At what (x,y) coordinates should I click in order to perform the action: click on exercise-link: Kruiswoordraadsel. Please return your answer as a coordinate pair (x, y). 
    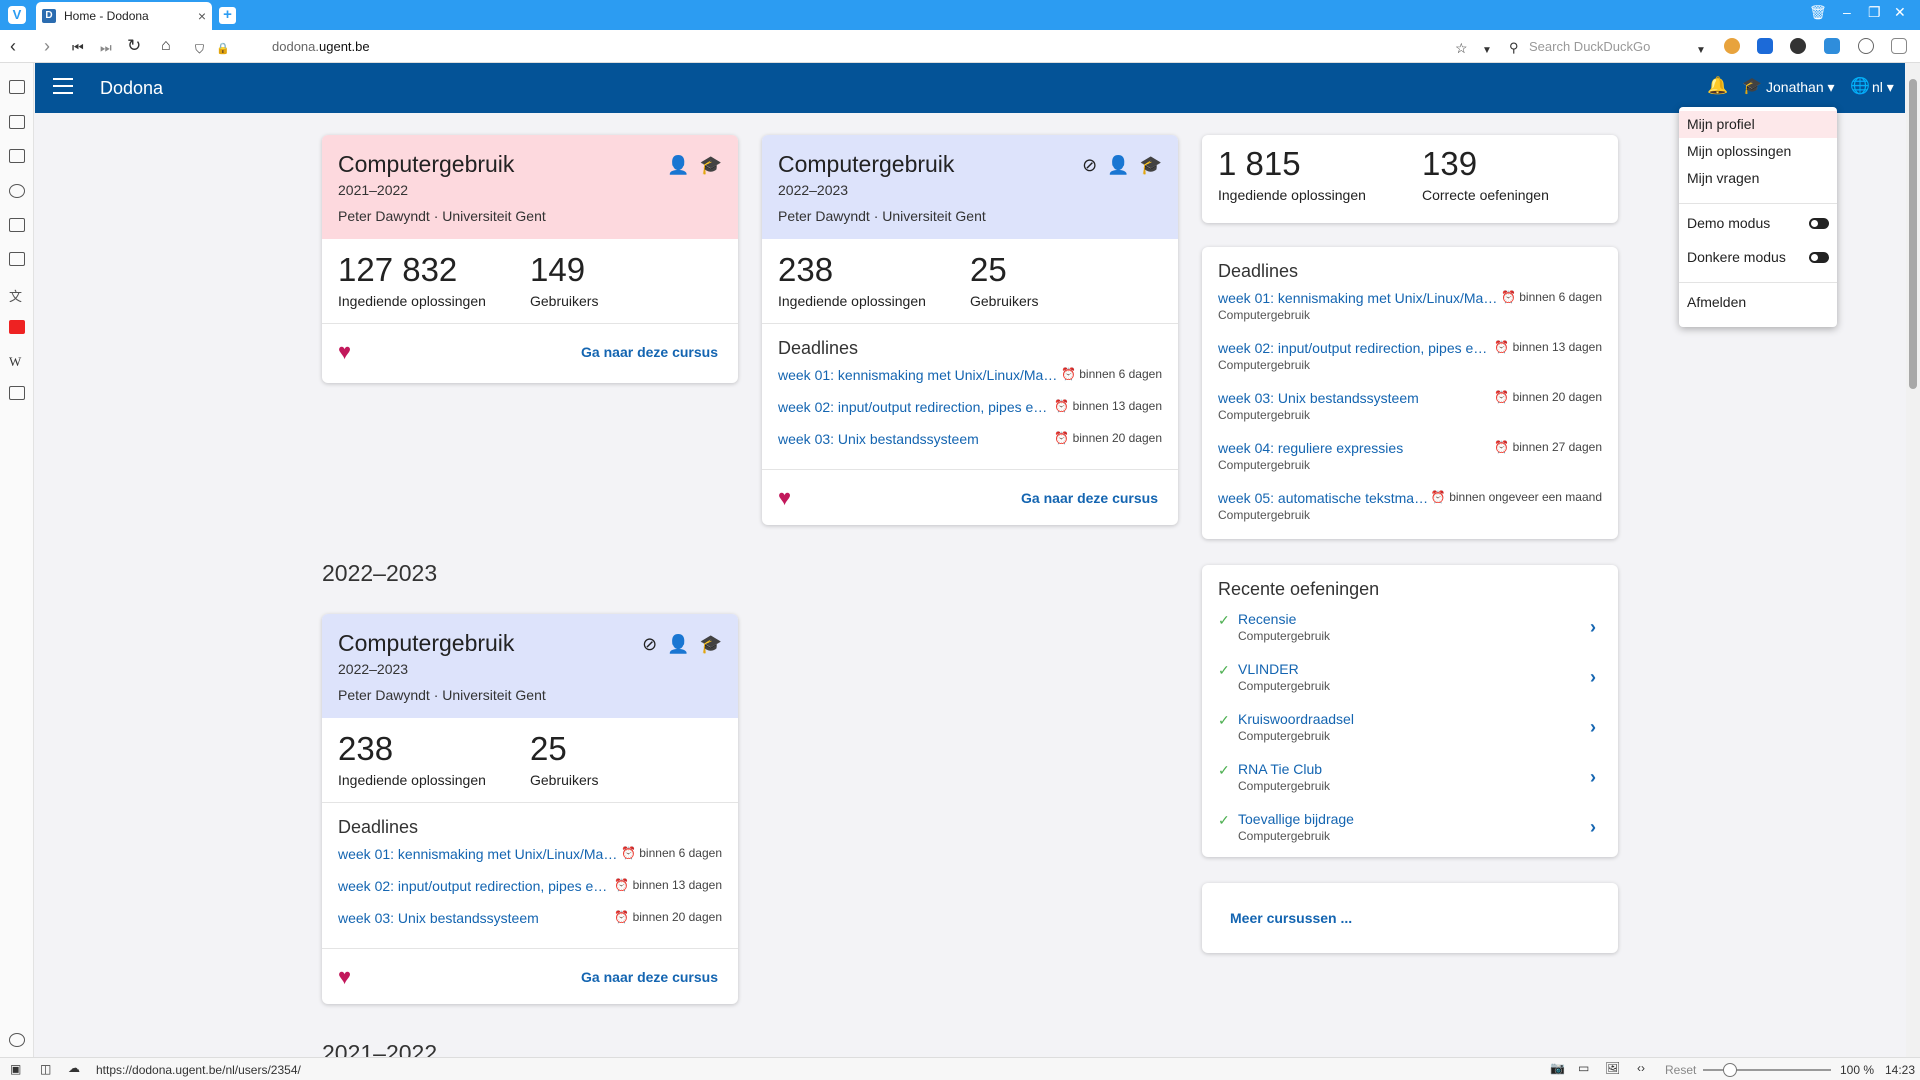
    Looking at the image, I should click on (1296, 719).